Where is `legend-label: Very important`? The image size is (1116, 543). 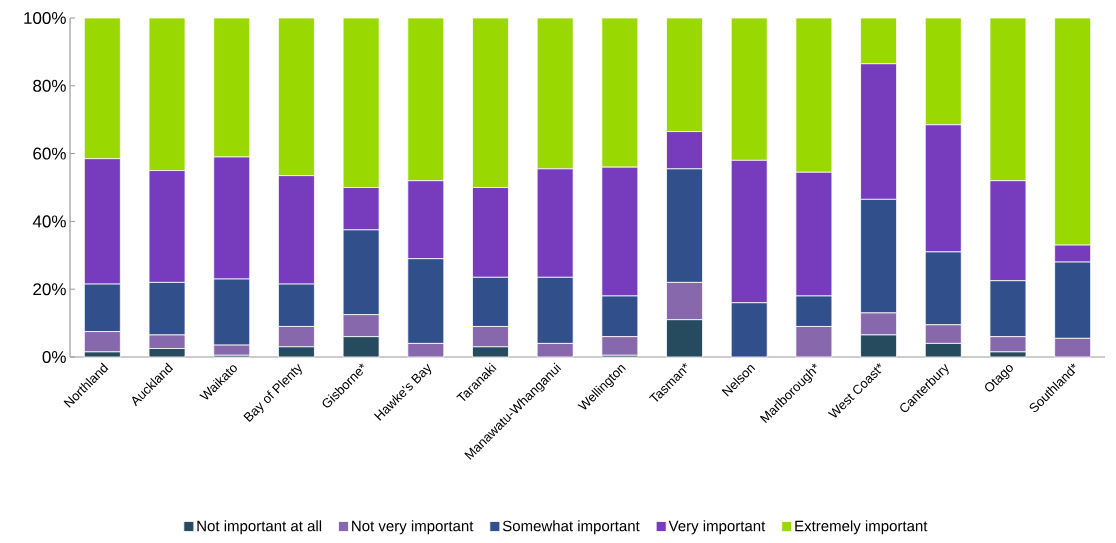 legend-label: Very important is located at coordinates (717, 527).